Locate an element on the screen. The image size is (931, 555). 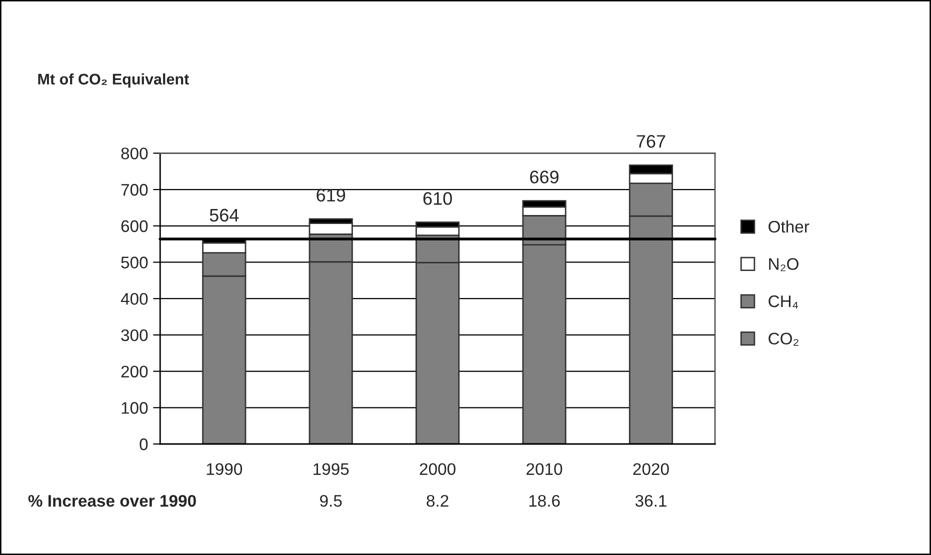
text: 9.5 is located at coordinates (331, 500).